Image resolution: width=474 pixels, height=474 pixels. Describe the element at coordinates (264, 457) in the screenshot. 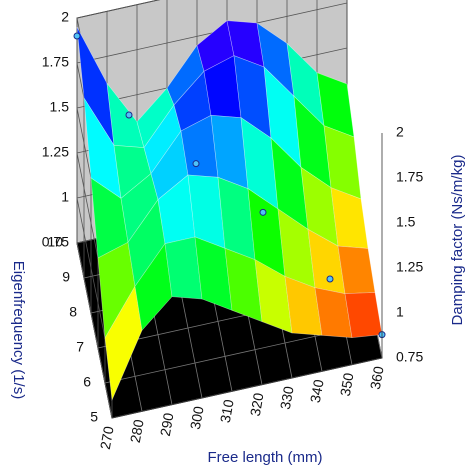

I see `x-axis-label: Free length (mm)` at that location.